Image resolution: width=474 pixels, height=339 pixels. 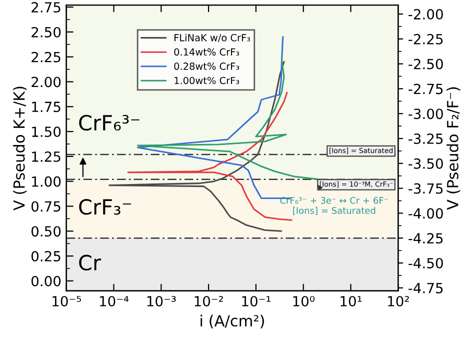 What do you see at coordinates (334, 205) in the screenshot?
I see `annotation: CrF₆³⁻ + 3e⁻ ↔ Cr + 6F⁻ [Ions] = Saturated` at bounding box center [334, 205].